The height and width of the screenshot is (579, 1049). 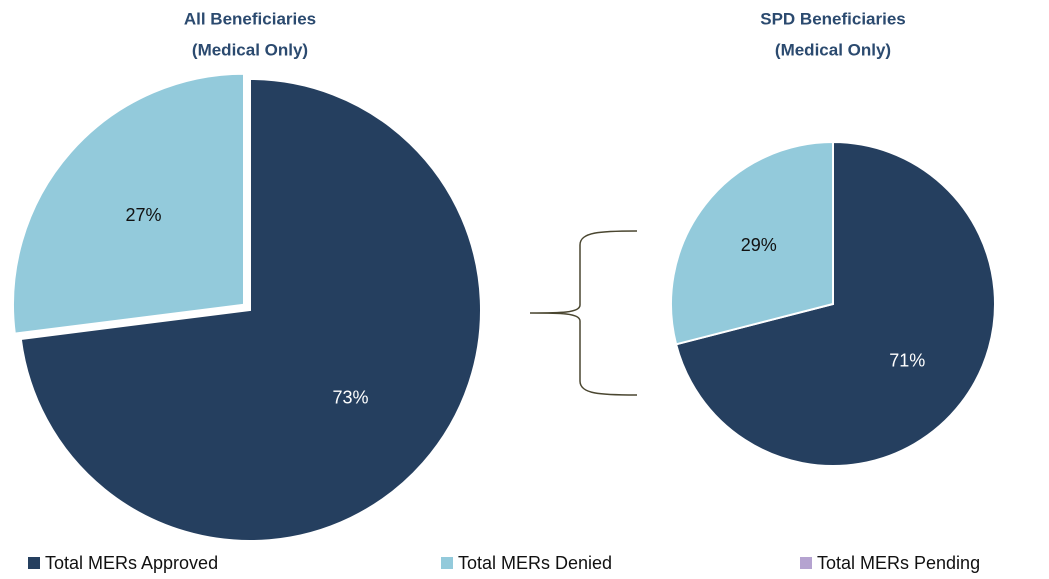 I want to click on legend-label: Total MERs Denied, so click(x=535, y=563).